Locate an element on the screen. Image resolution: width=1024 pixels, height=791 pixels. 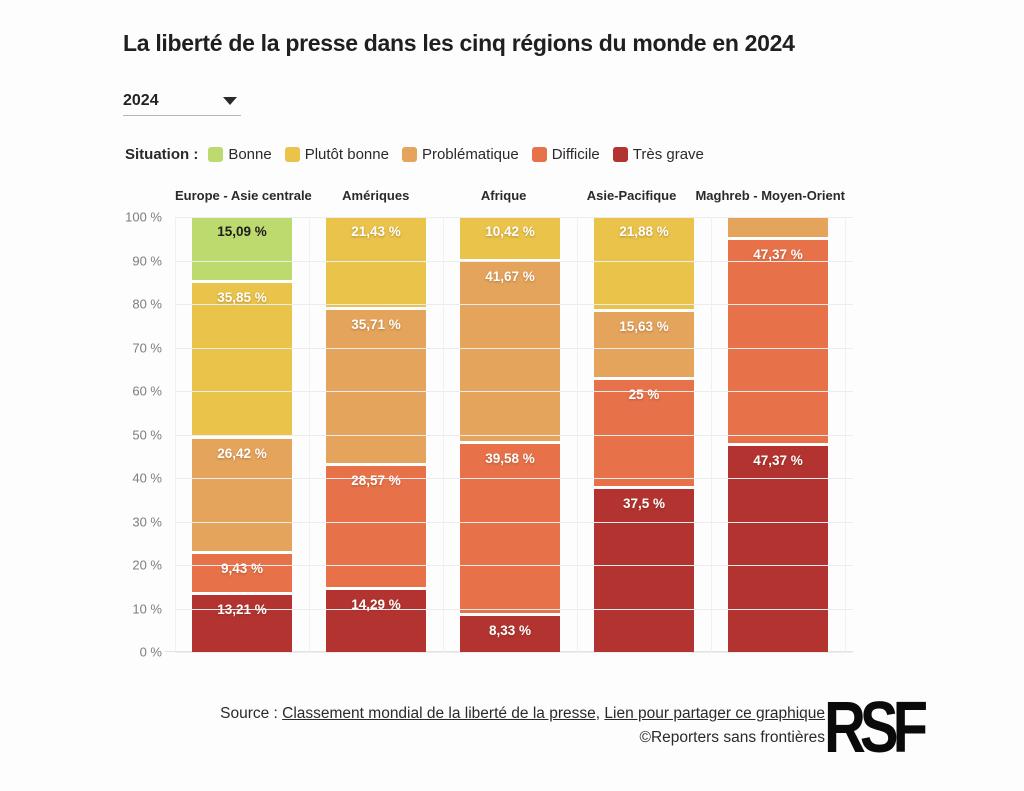
year-dropdown: 2024 is located at coordinates (182, 101).